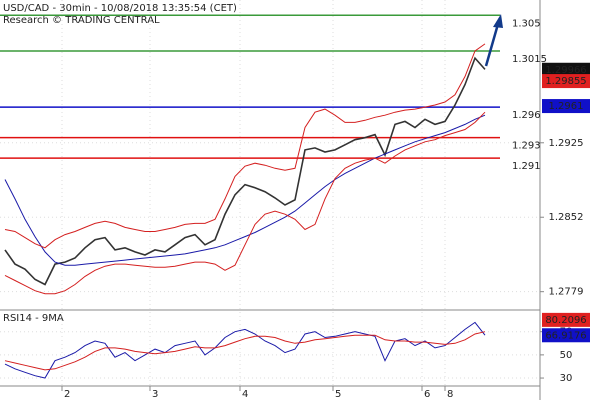  Describe the element at coordinates (529, 59) in the screenshot. I see `level-label: 1.3015` at that location.